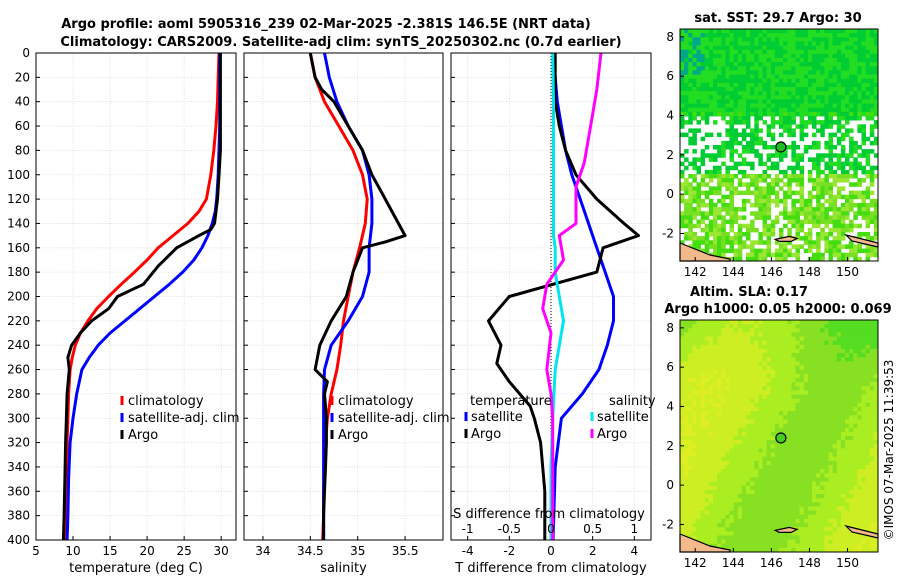 The height and width of the screenshot is (580, 900). I want to click on legend-label: climatology, so click(166, 401).